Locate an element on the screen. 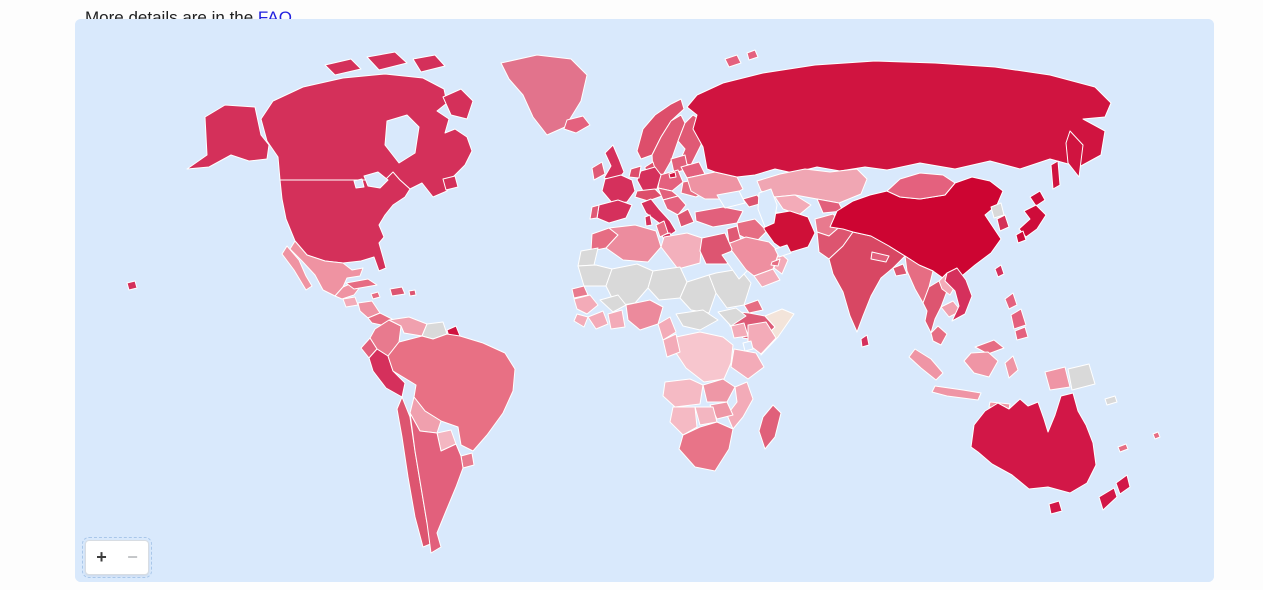  country-philippines-visayas is located at coordinates (1018, 319).